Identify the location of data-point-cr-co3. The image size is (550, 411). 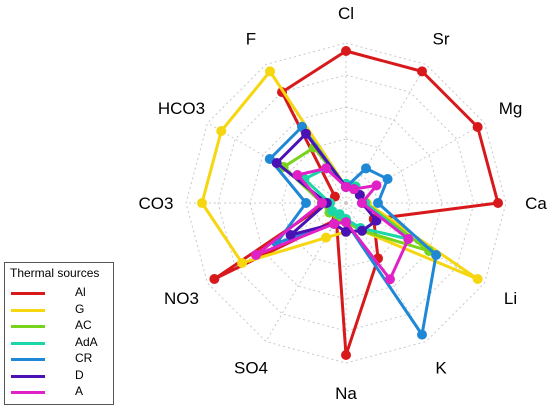
(306, 203).